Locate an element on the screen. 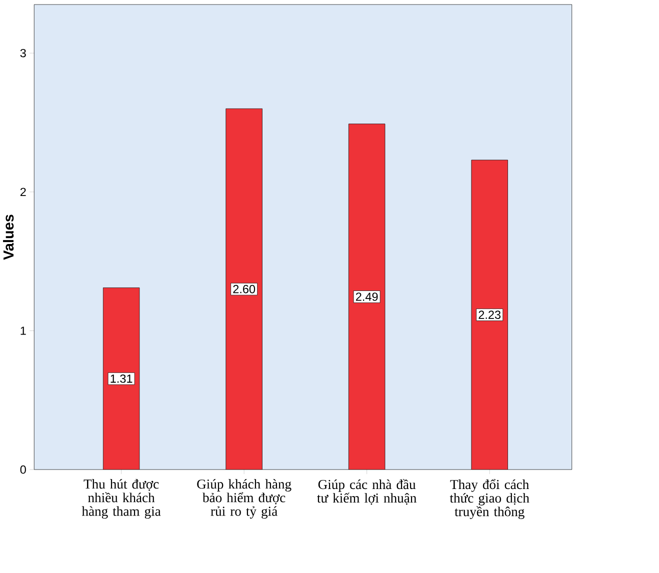 The width and height of the screenshot is (659, 573). y-axis-title: Values is located at coordinates (8, 237).